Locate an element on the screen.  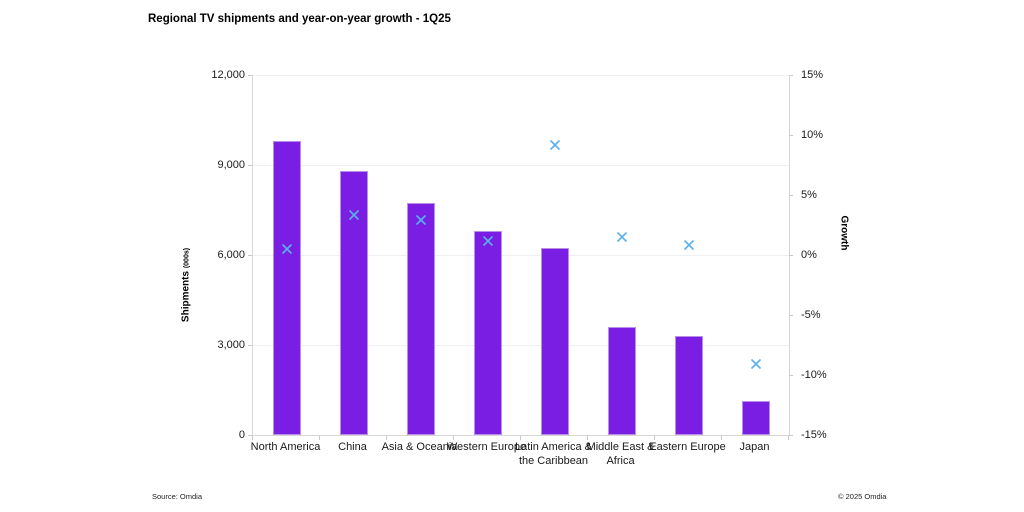
left-axis-title-sub: (000s) is located at coordinates (187, 258).